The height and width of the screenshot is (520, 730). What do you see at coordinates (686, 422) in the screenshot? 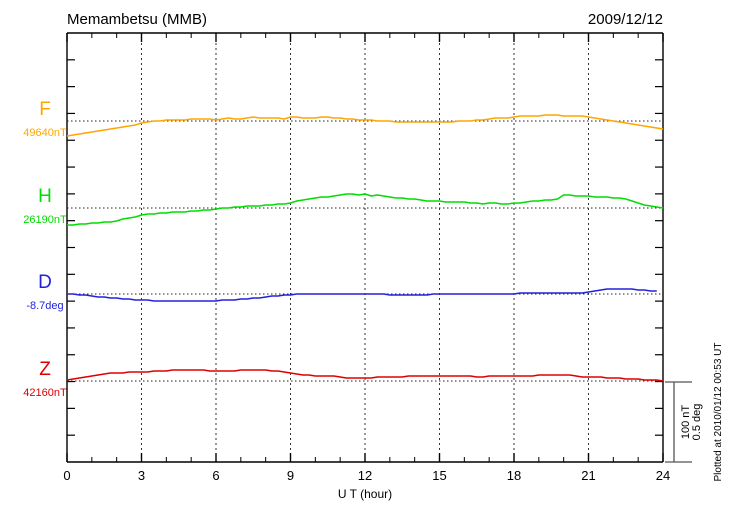
I see `scale-bar-label-nt: 100 nT` at bounding box center [686, 422].